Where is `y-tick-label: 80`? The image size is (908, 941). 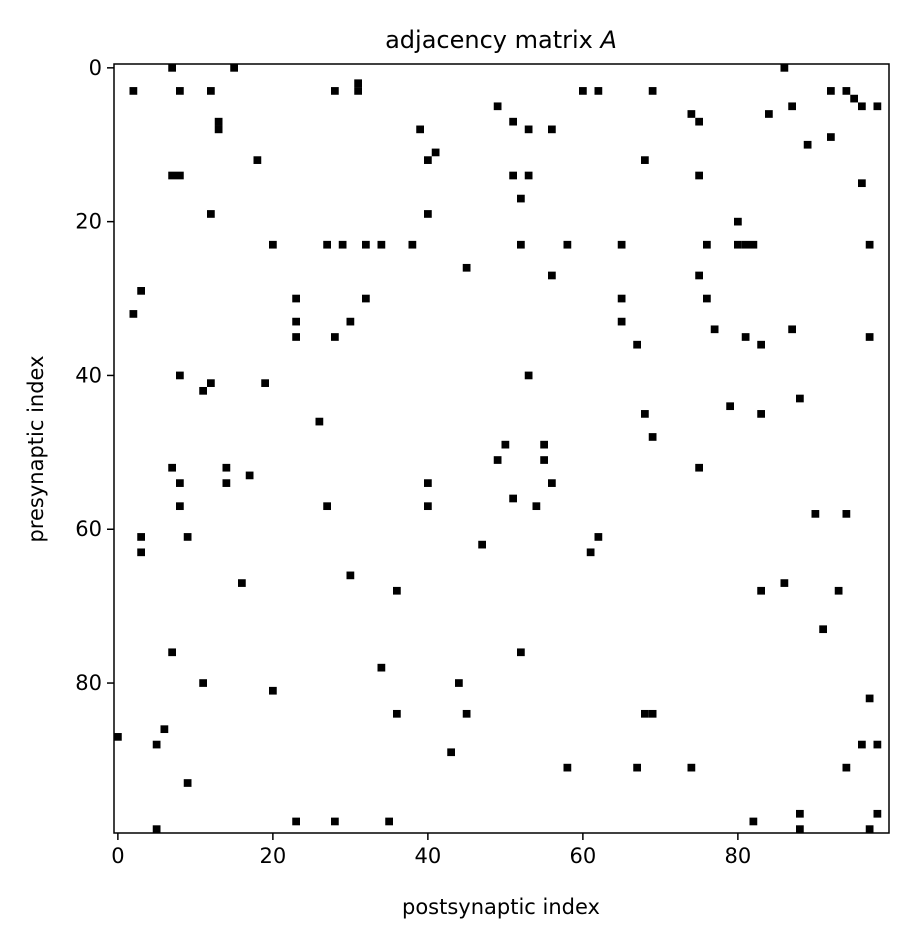
y-tick-label: 80 is located at coordinates (88, 683).